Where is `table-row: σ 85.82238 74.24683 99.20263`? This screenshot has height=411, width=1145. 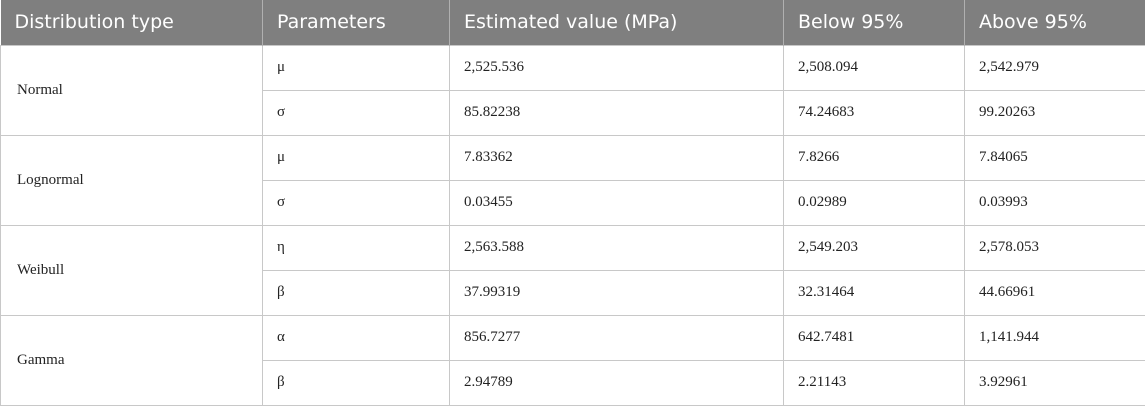
table-row: σ 85.82238 74.24683 99.20263 is located at coordinates (573, 112).